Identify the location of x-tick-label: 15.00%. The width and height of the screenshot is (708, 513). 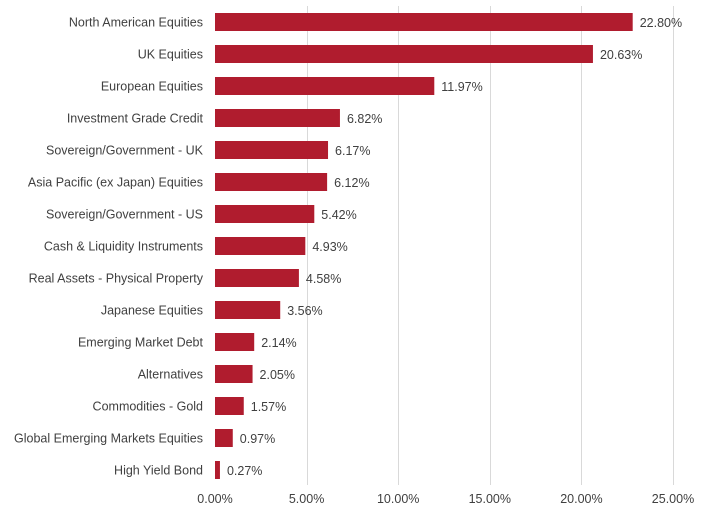
(490, 499).